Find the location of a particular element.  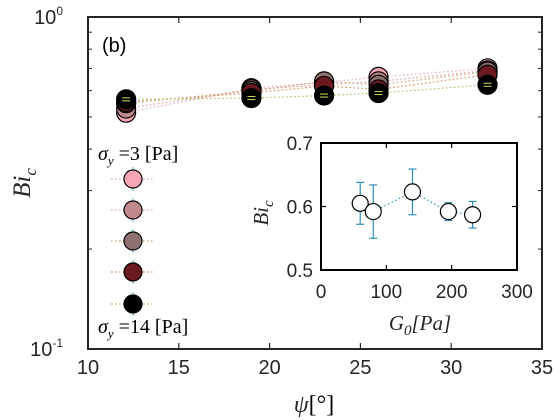

inset-axes-frame is located at coordinates (419, 206).